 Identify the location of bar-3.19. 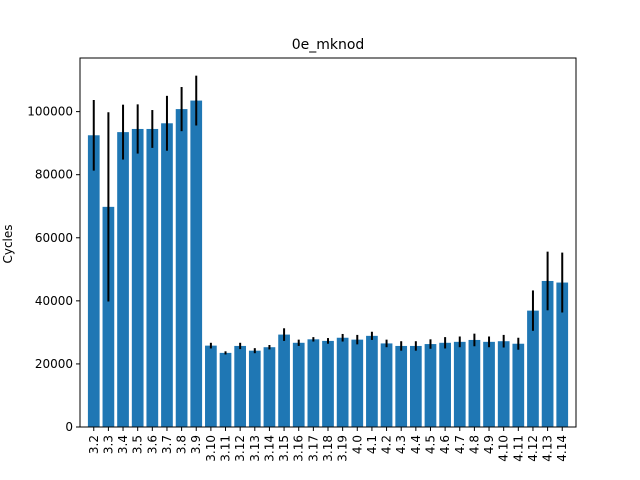
(342, 382).